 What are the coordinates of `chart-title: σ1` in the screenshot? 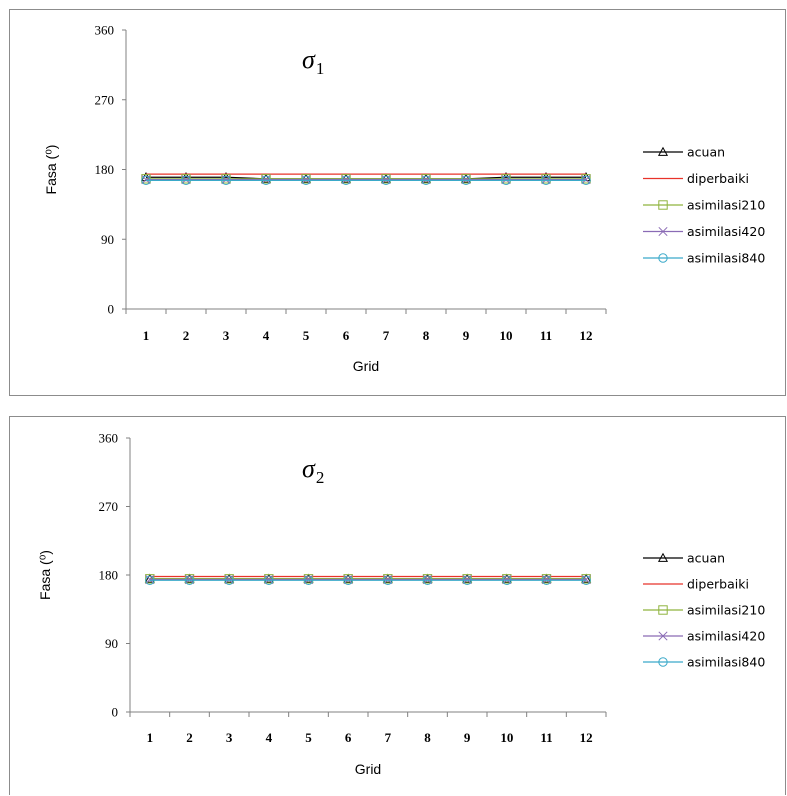 It's located at (313, 61).